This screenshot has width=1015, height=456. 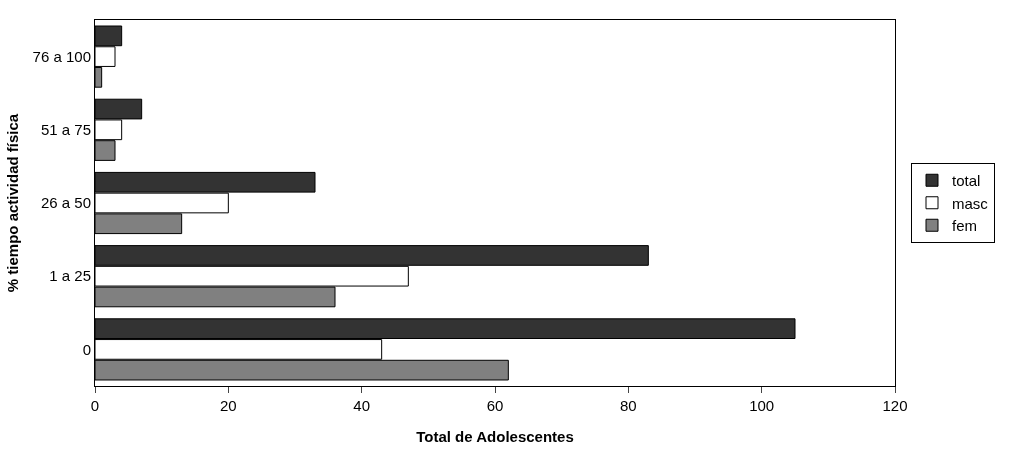 I want to click on x-tick-label: 20, so click(x=228, y=405).